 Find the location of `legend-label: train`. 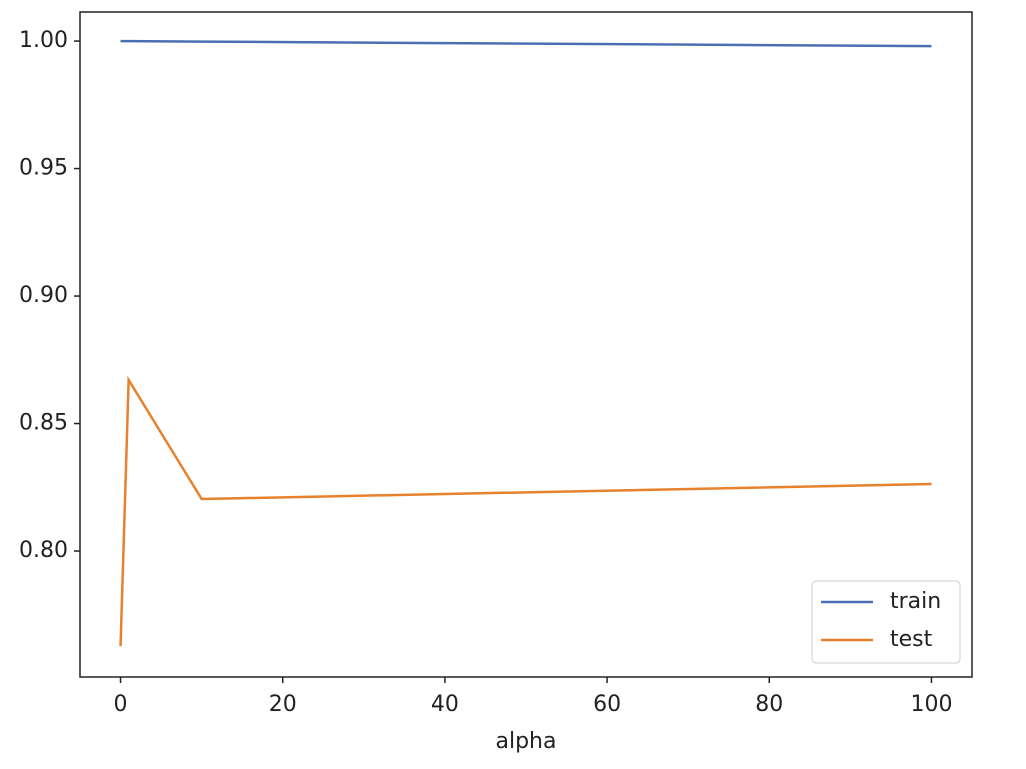

legend-label: train is located at coordinates (915, 601).